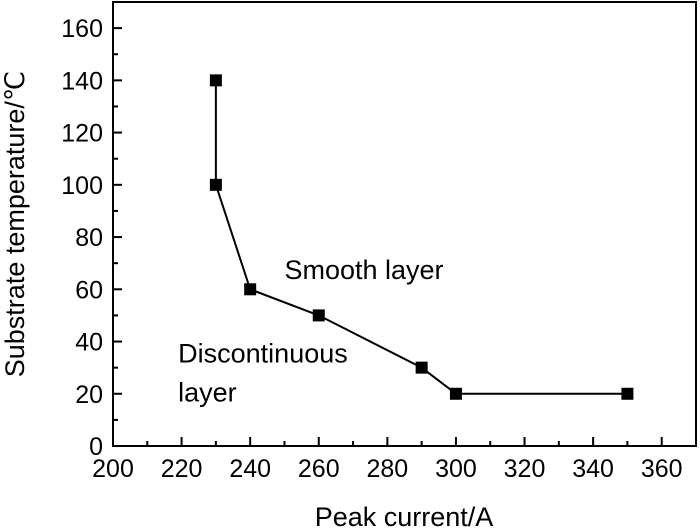 The image size is (700, 531). I want to click on annotation-label: Smooth layer, so click(363, 270).